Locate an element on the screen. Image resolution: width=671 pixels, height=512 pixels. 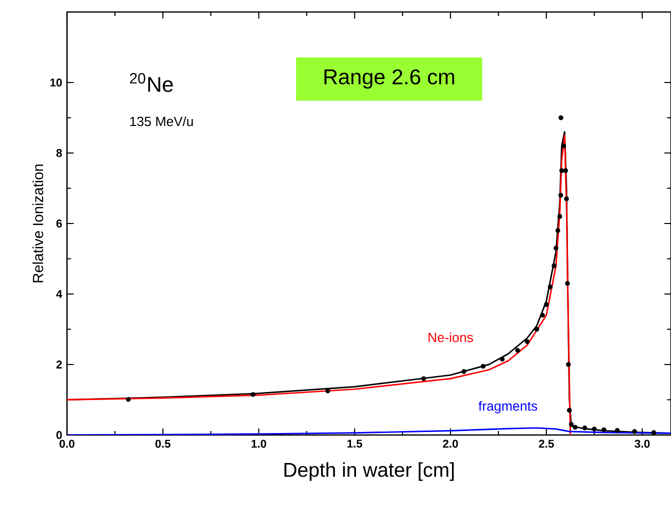
x-tick-label: 2.0 is located at coordinates (450, 444).